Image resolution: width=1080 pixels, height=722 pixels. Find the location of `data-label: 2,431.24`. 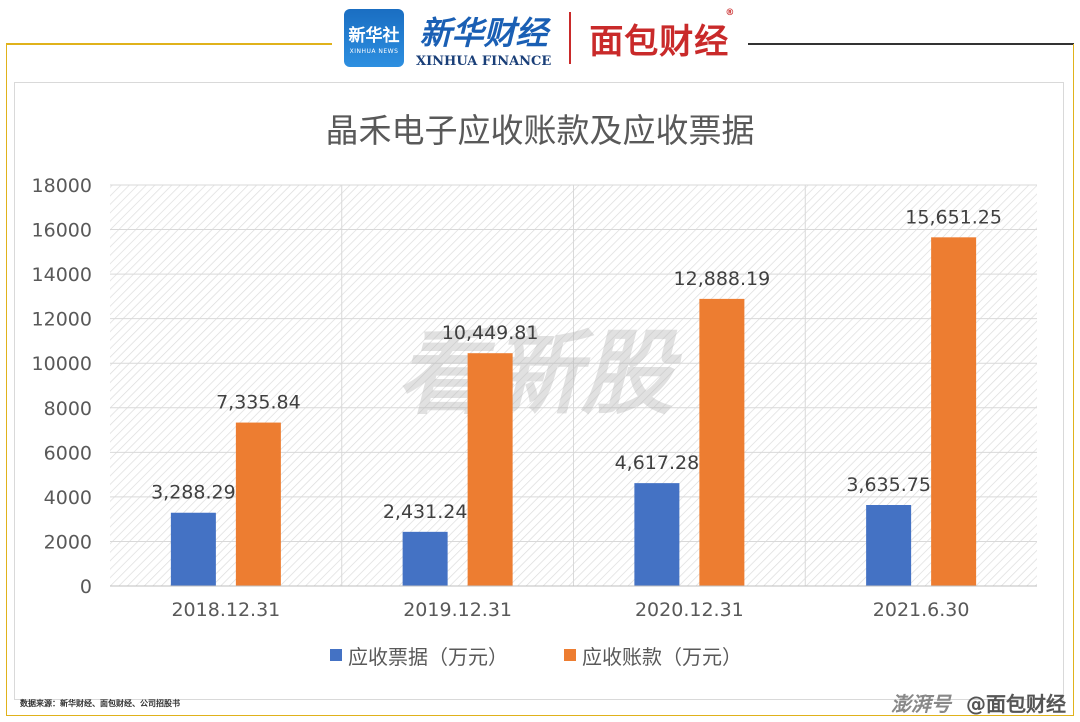

data-label: 2,431.24 is located at coordinates (425, 512).